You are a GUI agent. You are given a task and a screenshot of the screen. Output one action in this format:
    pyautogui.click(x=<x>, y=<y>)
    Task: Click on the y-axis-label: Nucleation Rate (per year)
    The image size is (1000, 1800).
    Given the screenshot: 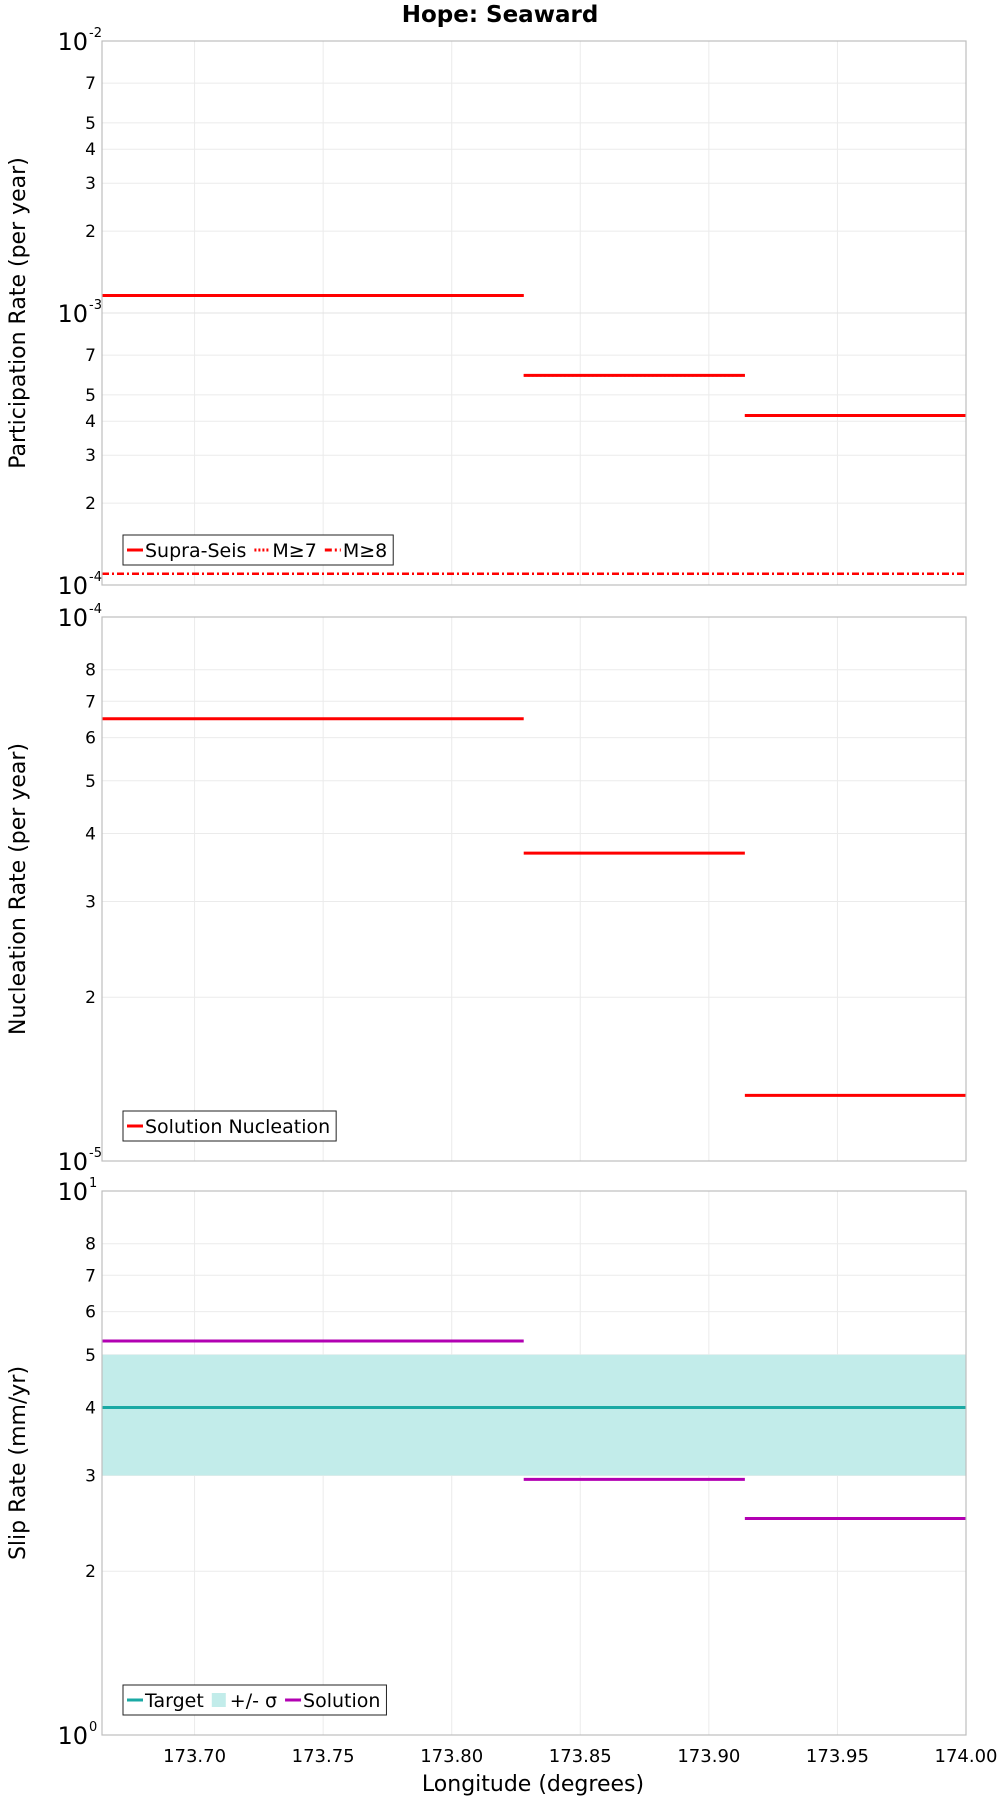 What is the action you would take?
    pyautogui.click(x=18, y=889)
    